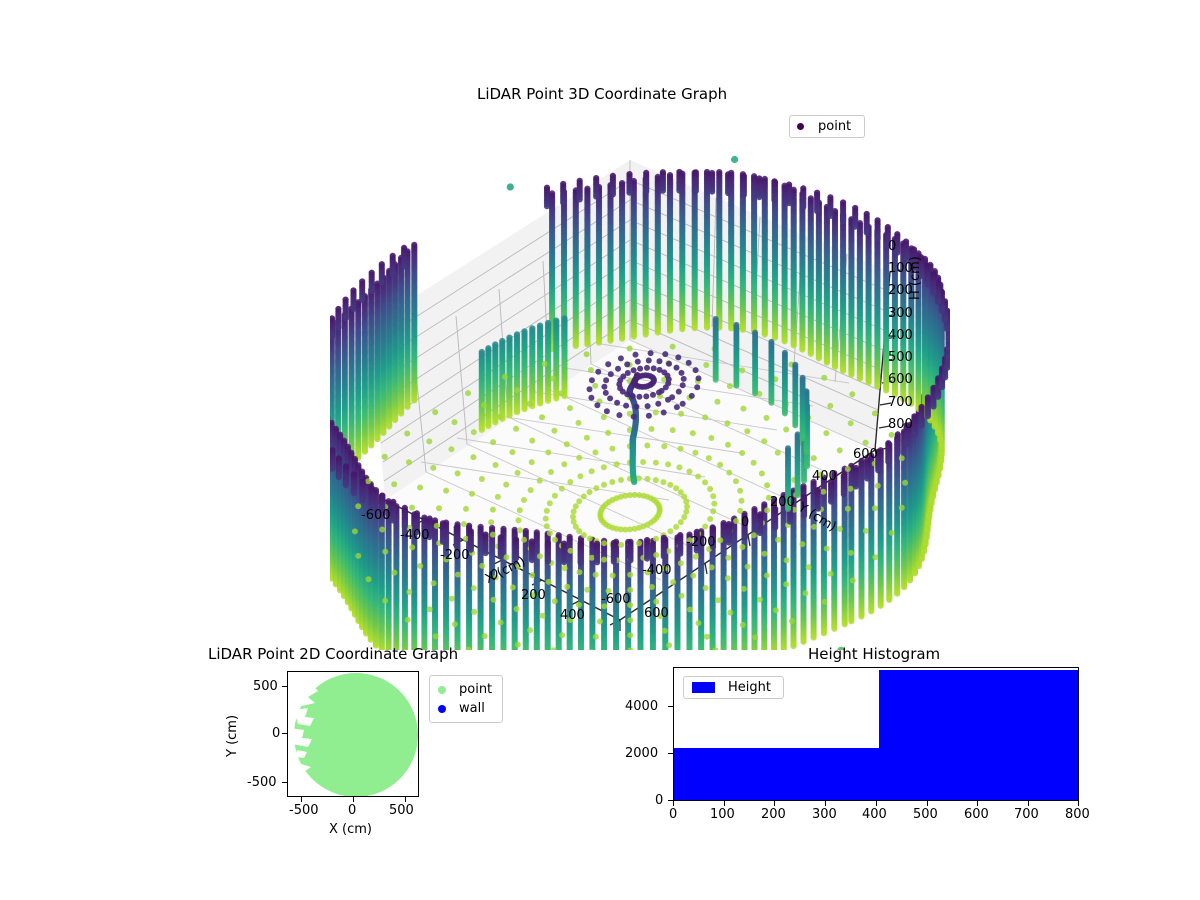 This screenshot has width=1200, height=900. Describe the element at coordinates (533, 595) in the screenshot. I see `plot3d-xtick-4: 200` at that location.